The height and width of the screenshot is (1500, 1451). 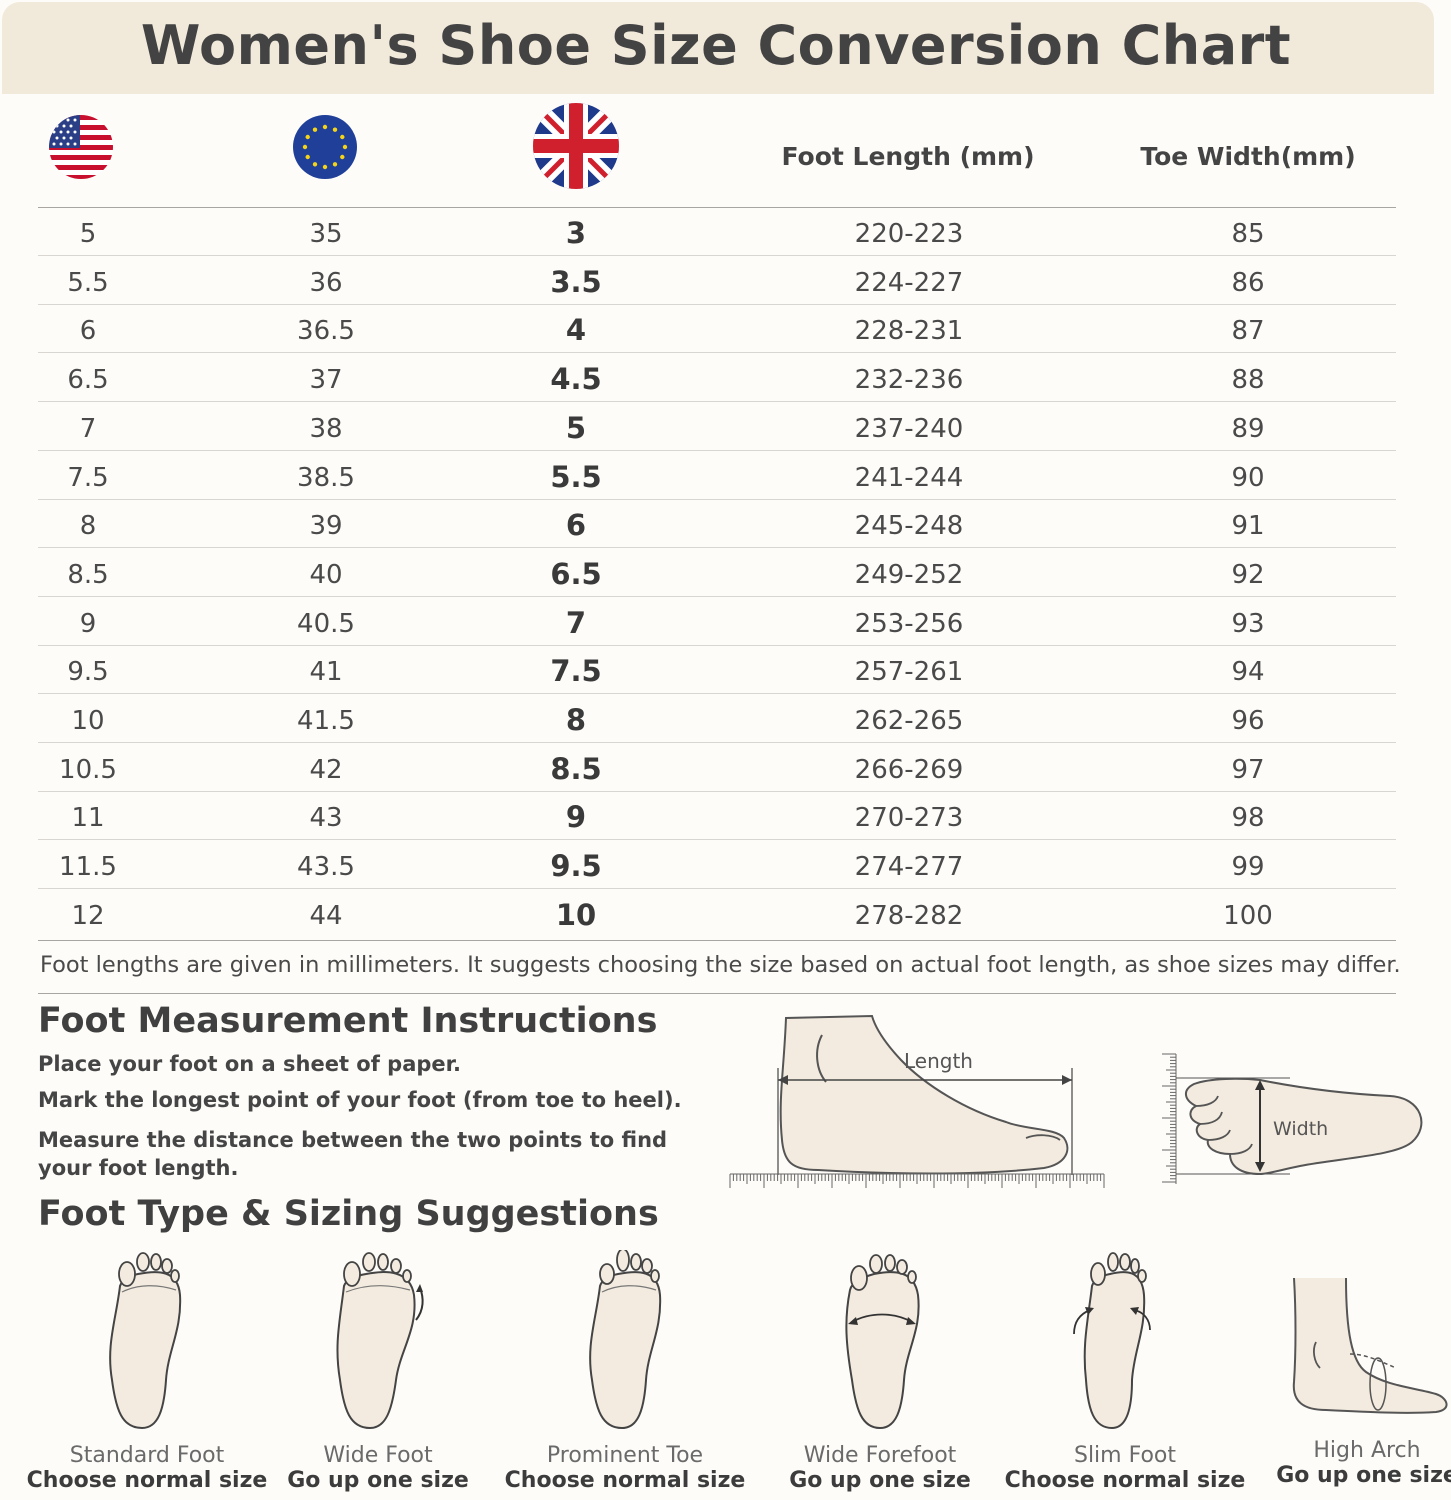 I want to click on width-label: Width, so click(x=1300, y=1129).